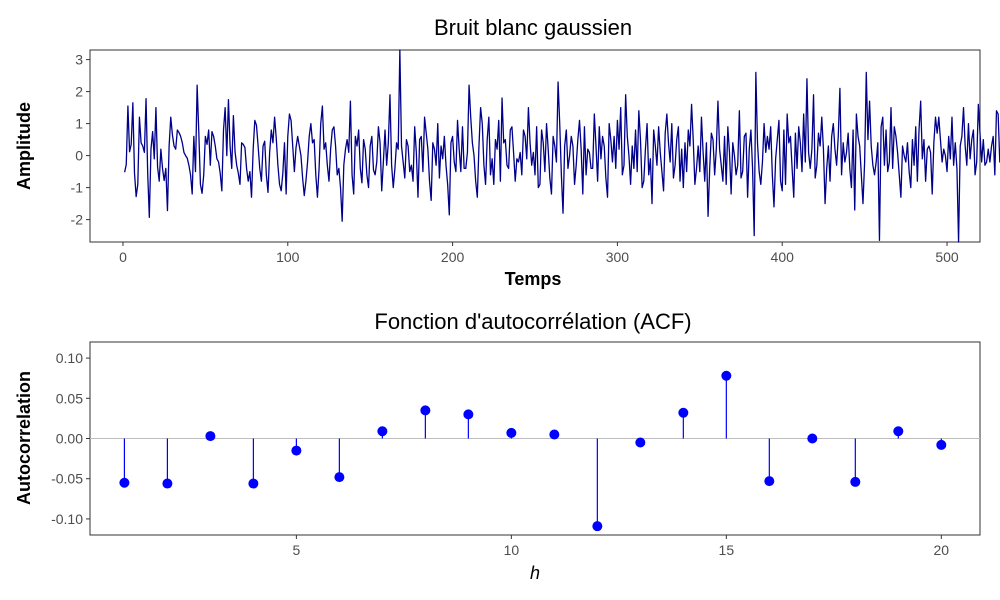  Describe the element at coordinates (942, 550) in the screenshot. I see `acf-x-tick-label: 20` at that location.